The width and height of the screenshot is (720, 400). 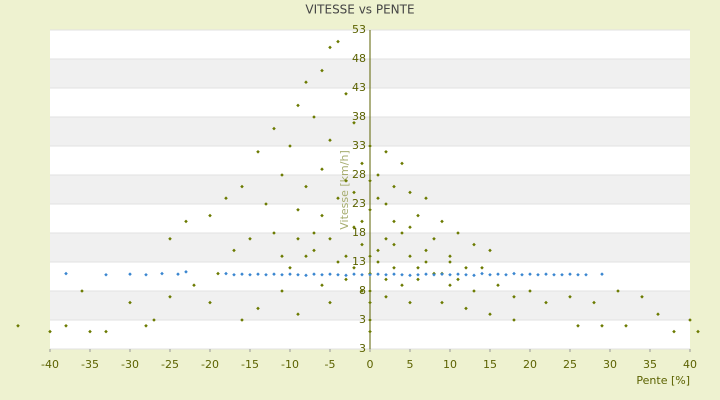 I want to click on x-tick-label: -25, so click(x=170, y=364).